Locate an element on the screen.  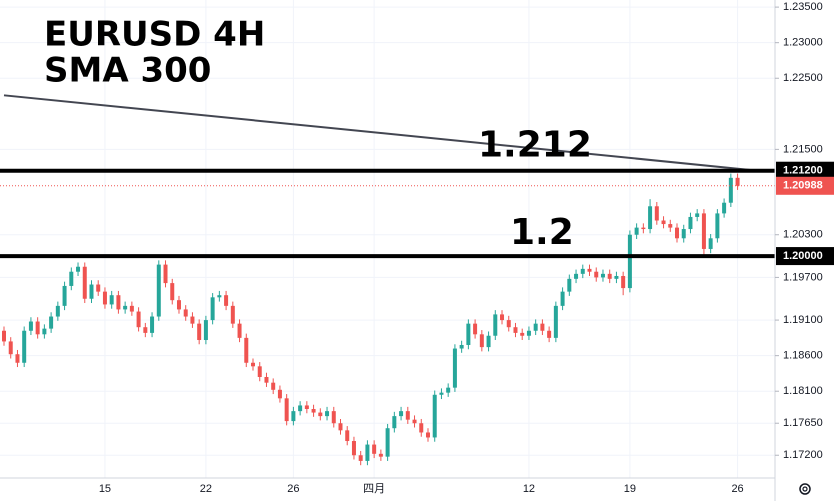
gear-center is located at coordinates (805, 489).